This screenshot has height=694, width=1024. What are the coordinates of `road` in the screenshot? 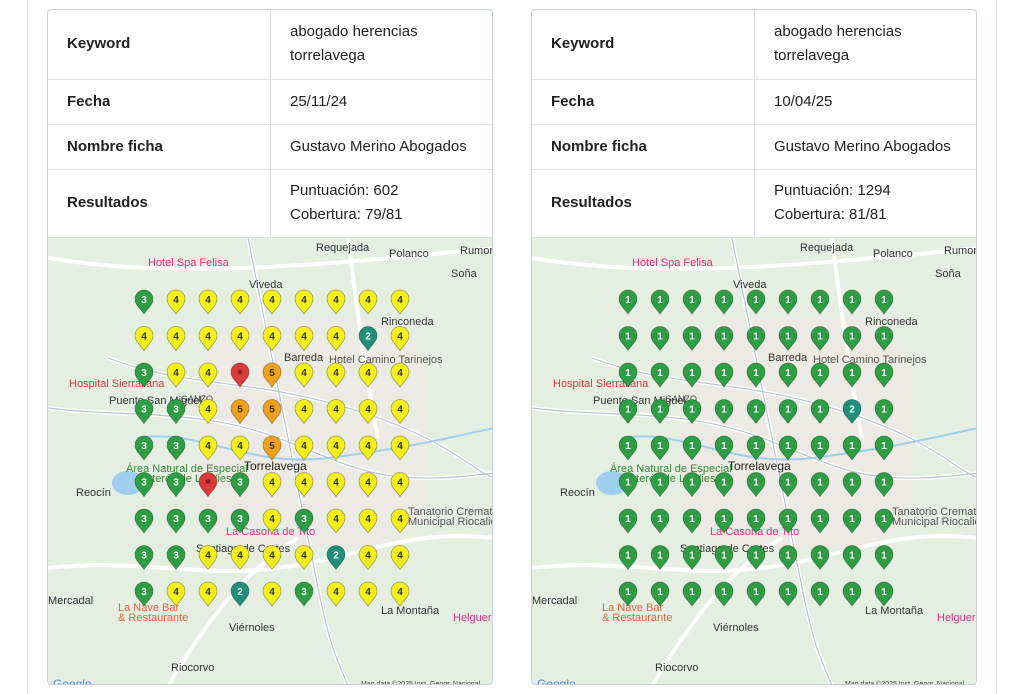 It's located at (233, 609).